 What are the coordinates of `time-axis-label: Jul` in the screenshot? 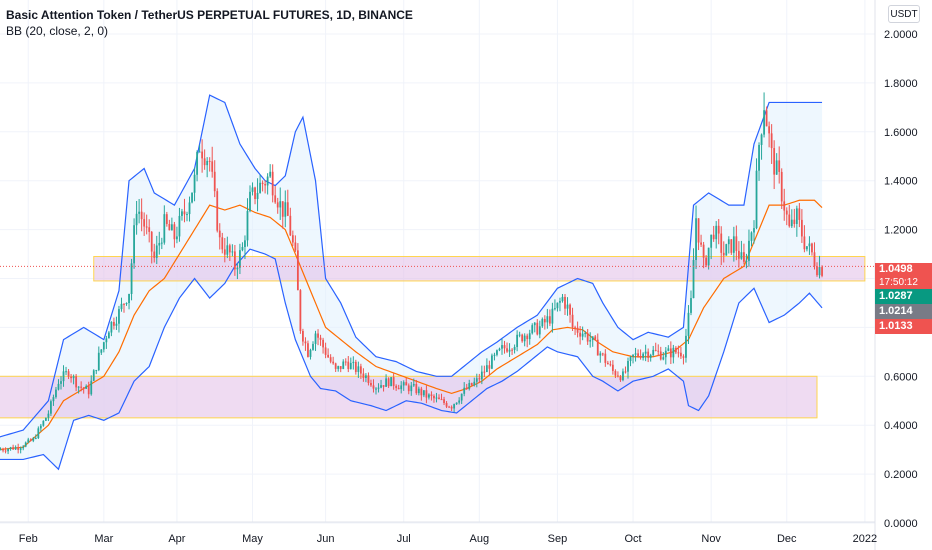 It's located at (404, 539).